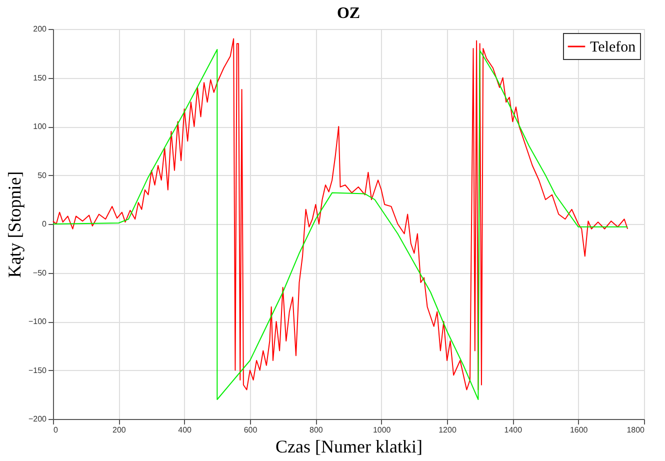  Describe the element at coordinates (56, 430) in the screenshot. I see `x-tick-label: 0` at that location.